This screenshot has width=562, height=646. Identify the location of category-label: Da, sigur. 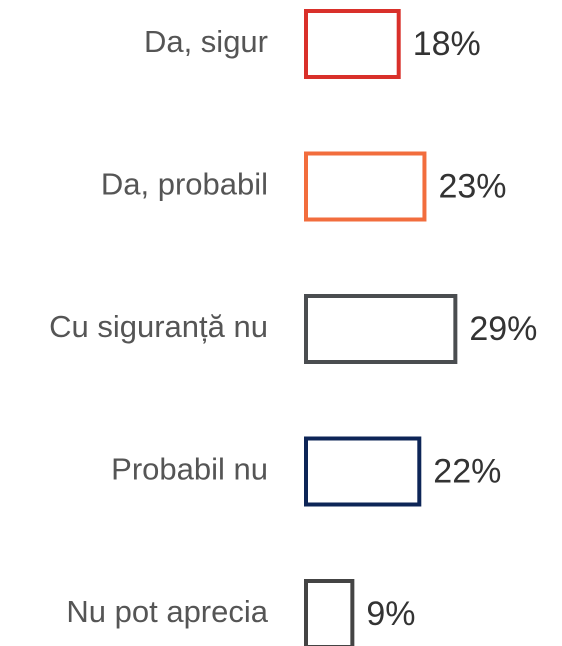
(206, 41).